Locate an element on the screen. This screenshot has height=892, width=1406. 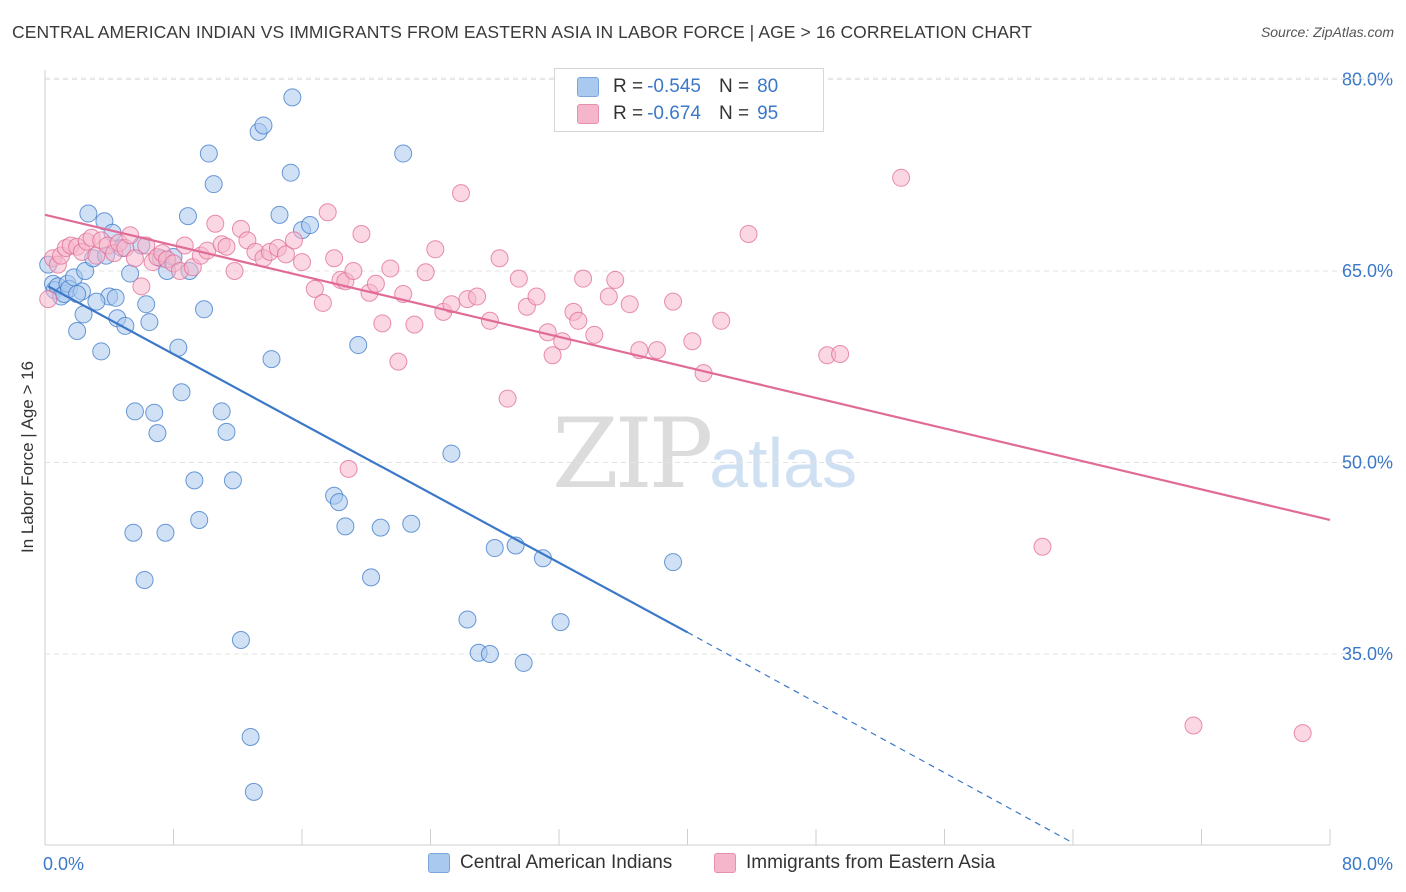
legend-n-value: 95 is located at coordinates (768, 113).